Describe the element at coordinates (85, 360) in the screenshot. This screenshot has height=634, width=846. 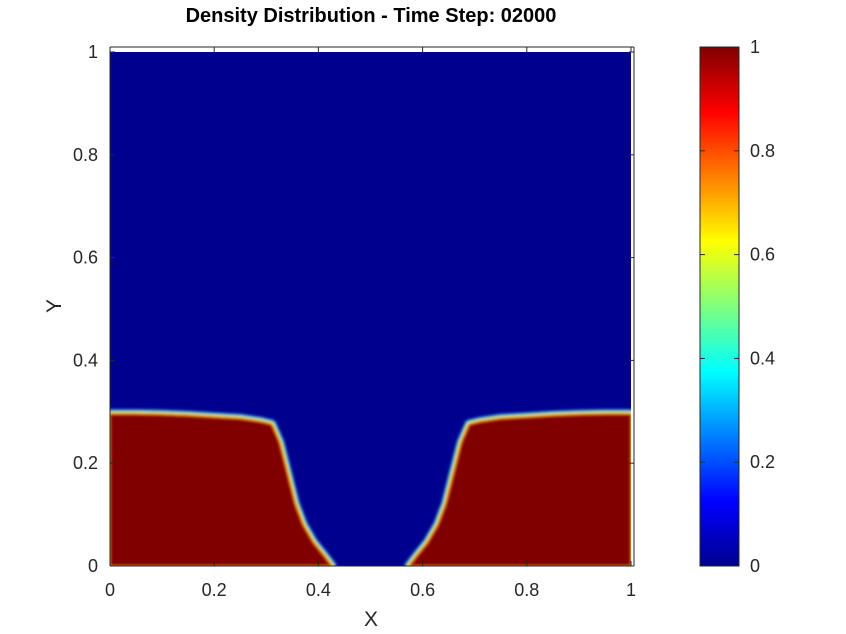
I see `y-tick-label: 0.4` at that location.